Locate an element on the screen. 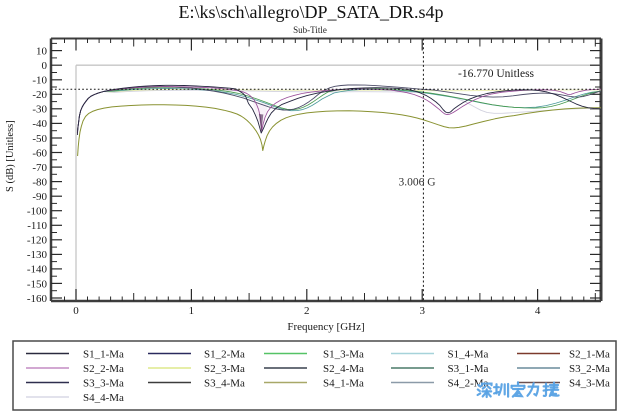  svg-text: S3_1-Ma is located at coordinates (468, 369).